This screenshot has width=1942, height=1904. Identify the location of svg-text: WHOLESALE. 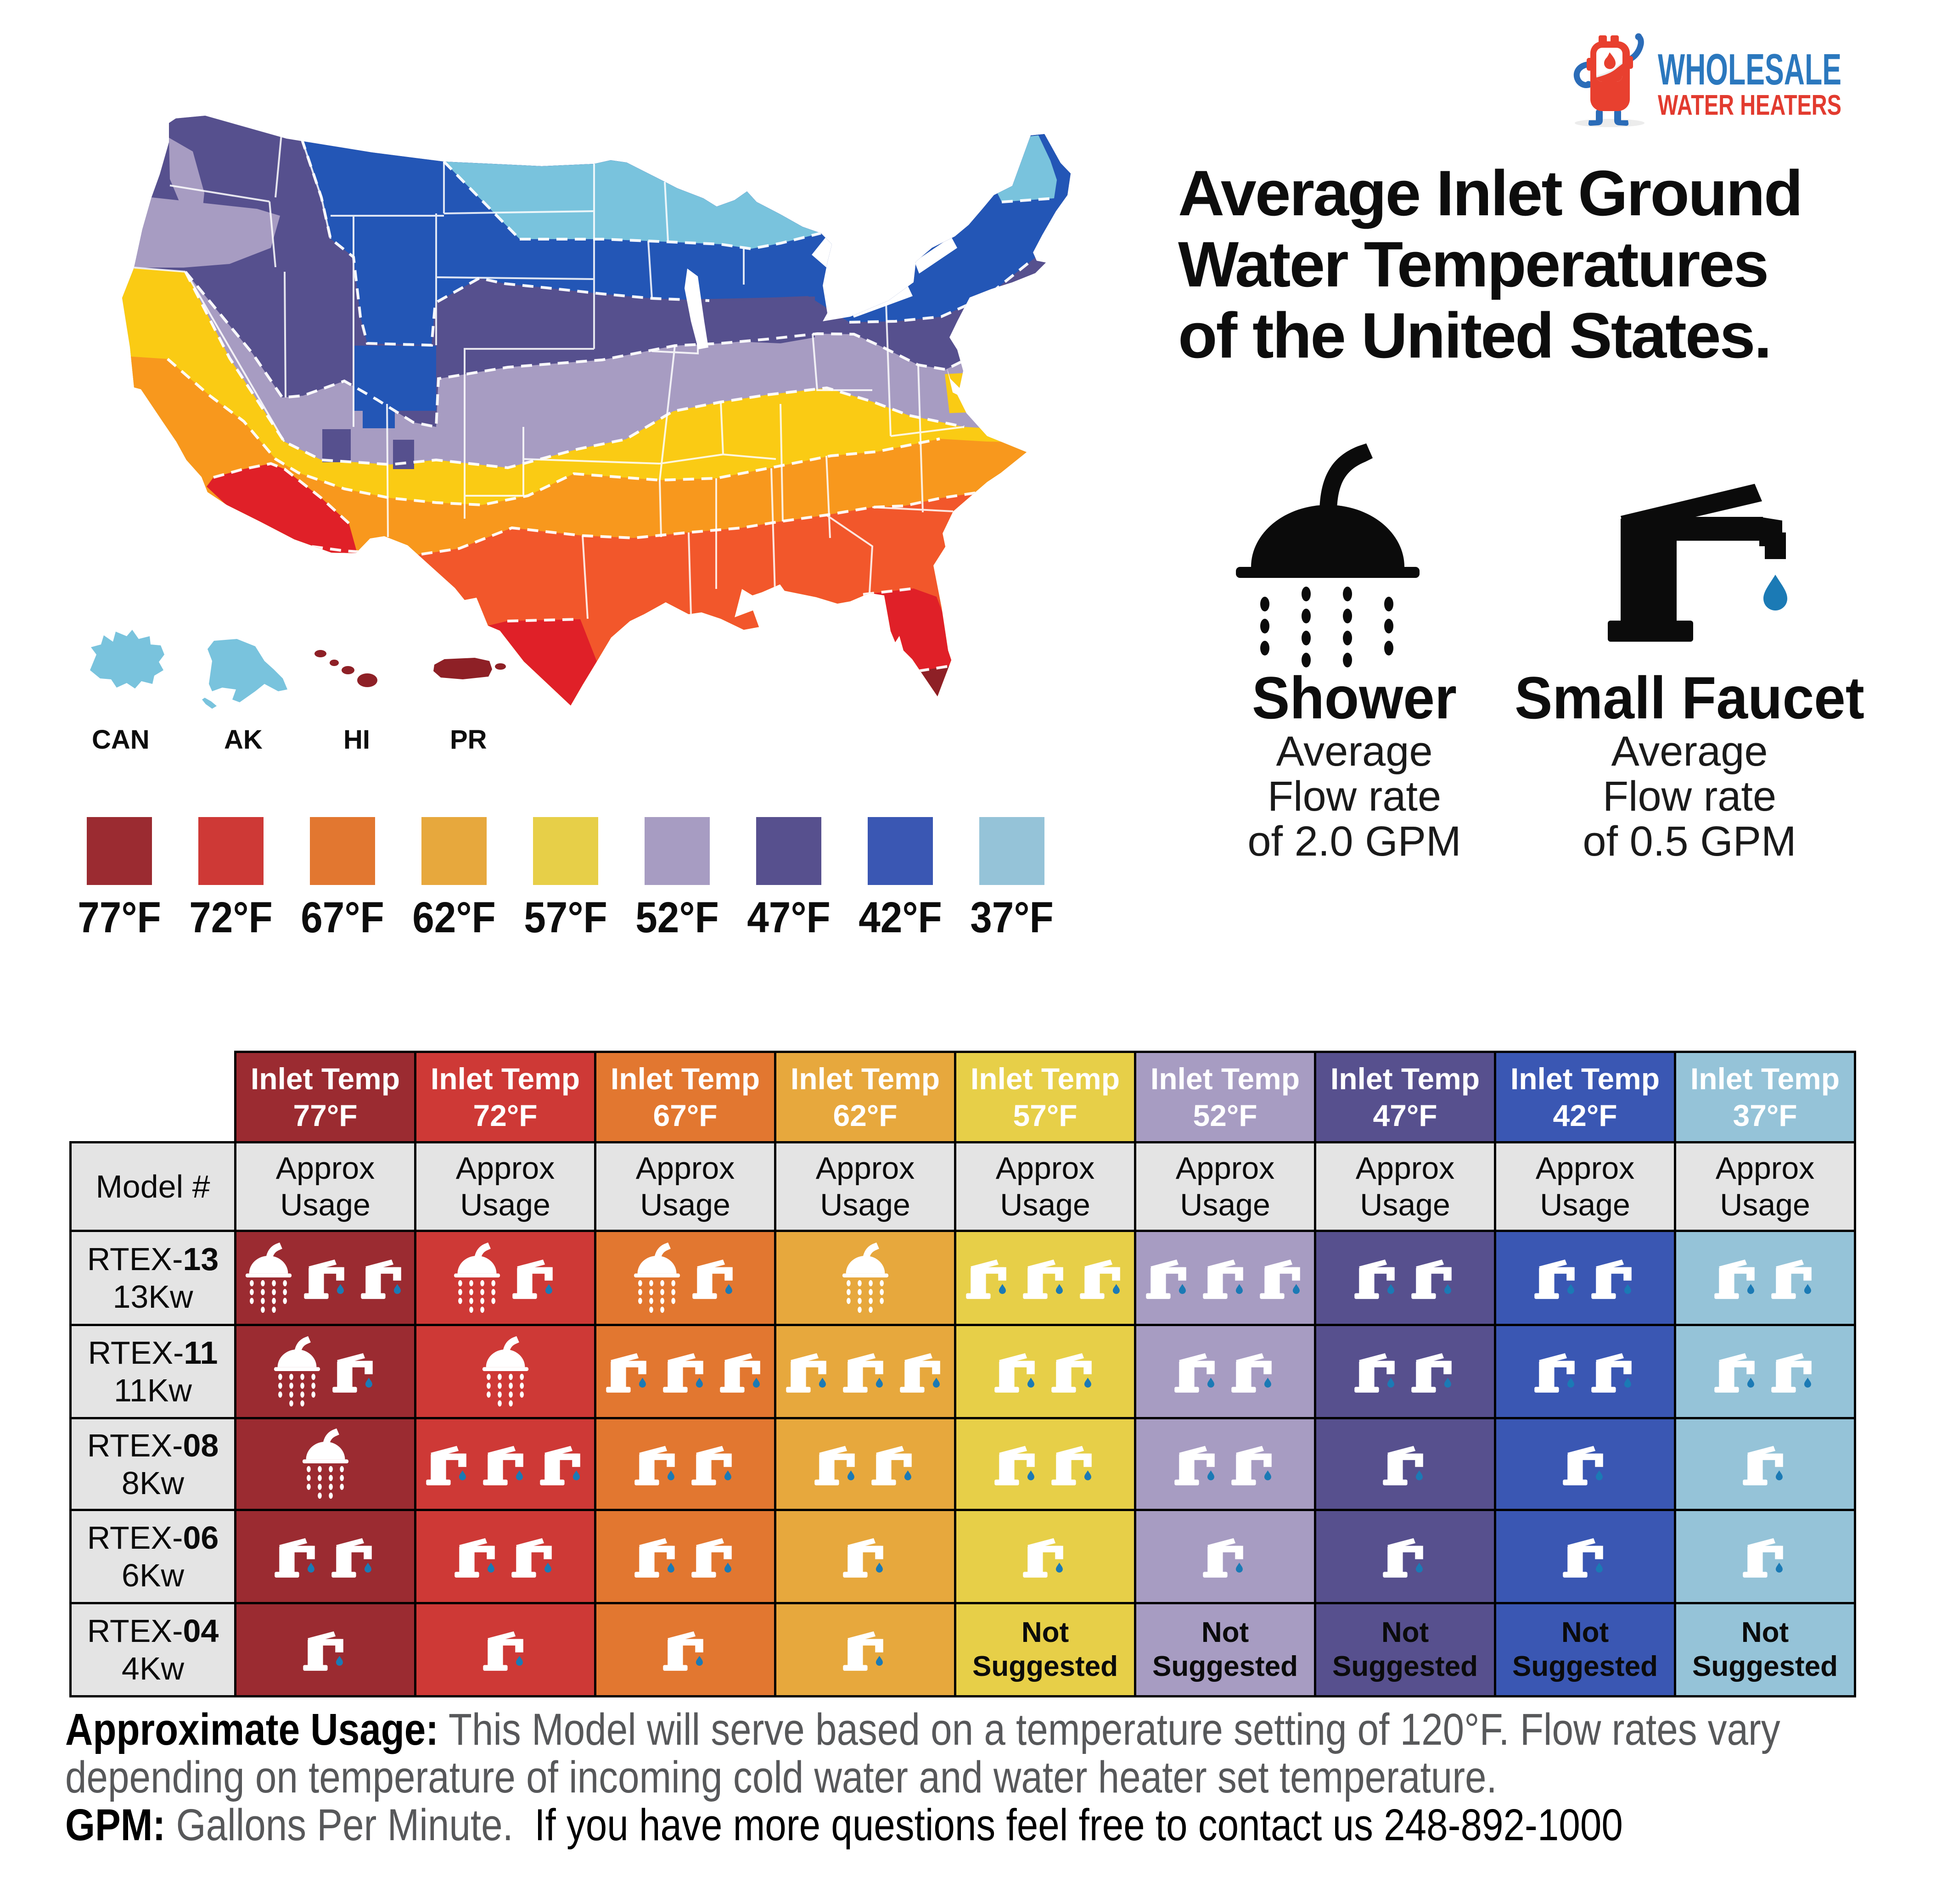
(1750, 69).